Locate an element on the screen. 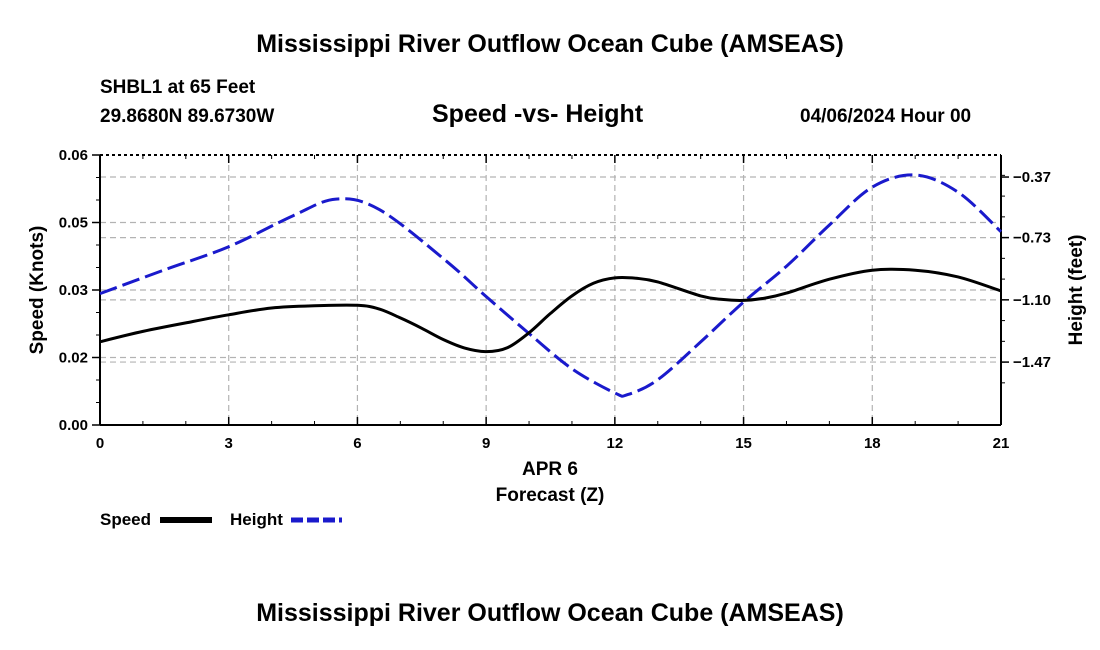 Image resolution: width=1100 pixels, height=650 pixels. x-axis-label: Forecast (Z) is located at coordinates (550, 495).